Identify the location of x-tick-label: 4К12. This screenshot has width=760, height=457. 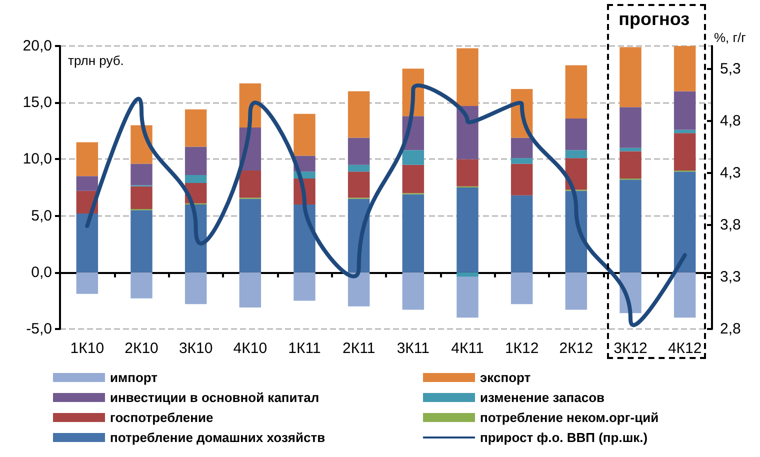
(685, 348).